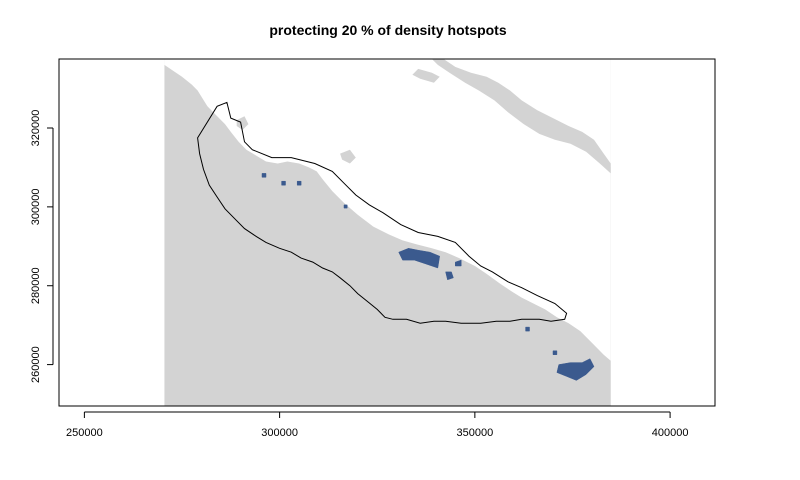 The width and height of the screenshot is (800, 480). Describe the element at coordinates (84, 433) in the screenshot. I see `x-tick-label: 250000` at that location.